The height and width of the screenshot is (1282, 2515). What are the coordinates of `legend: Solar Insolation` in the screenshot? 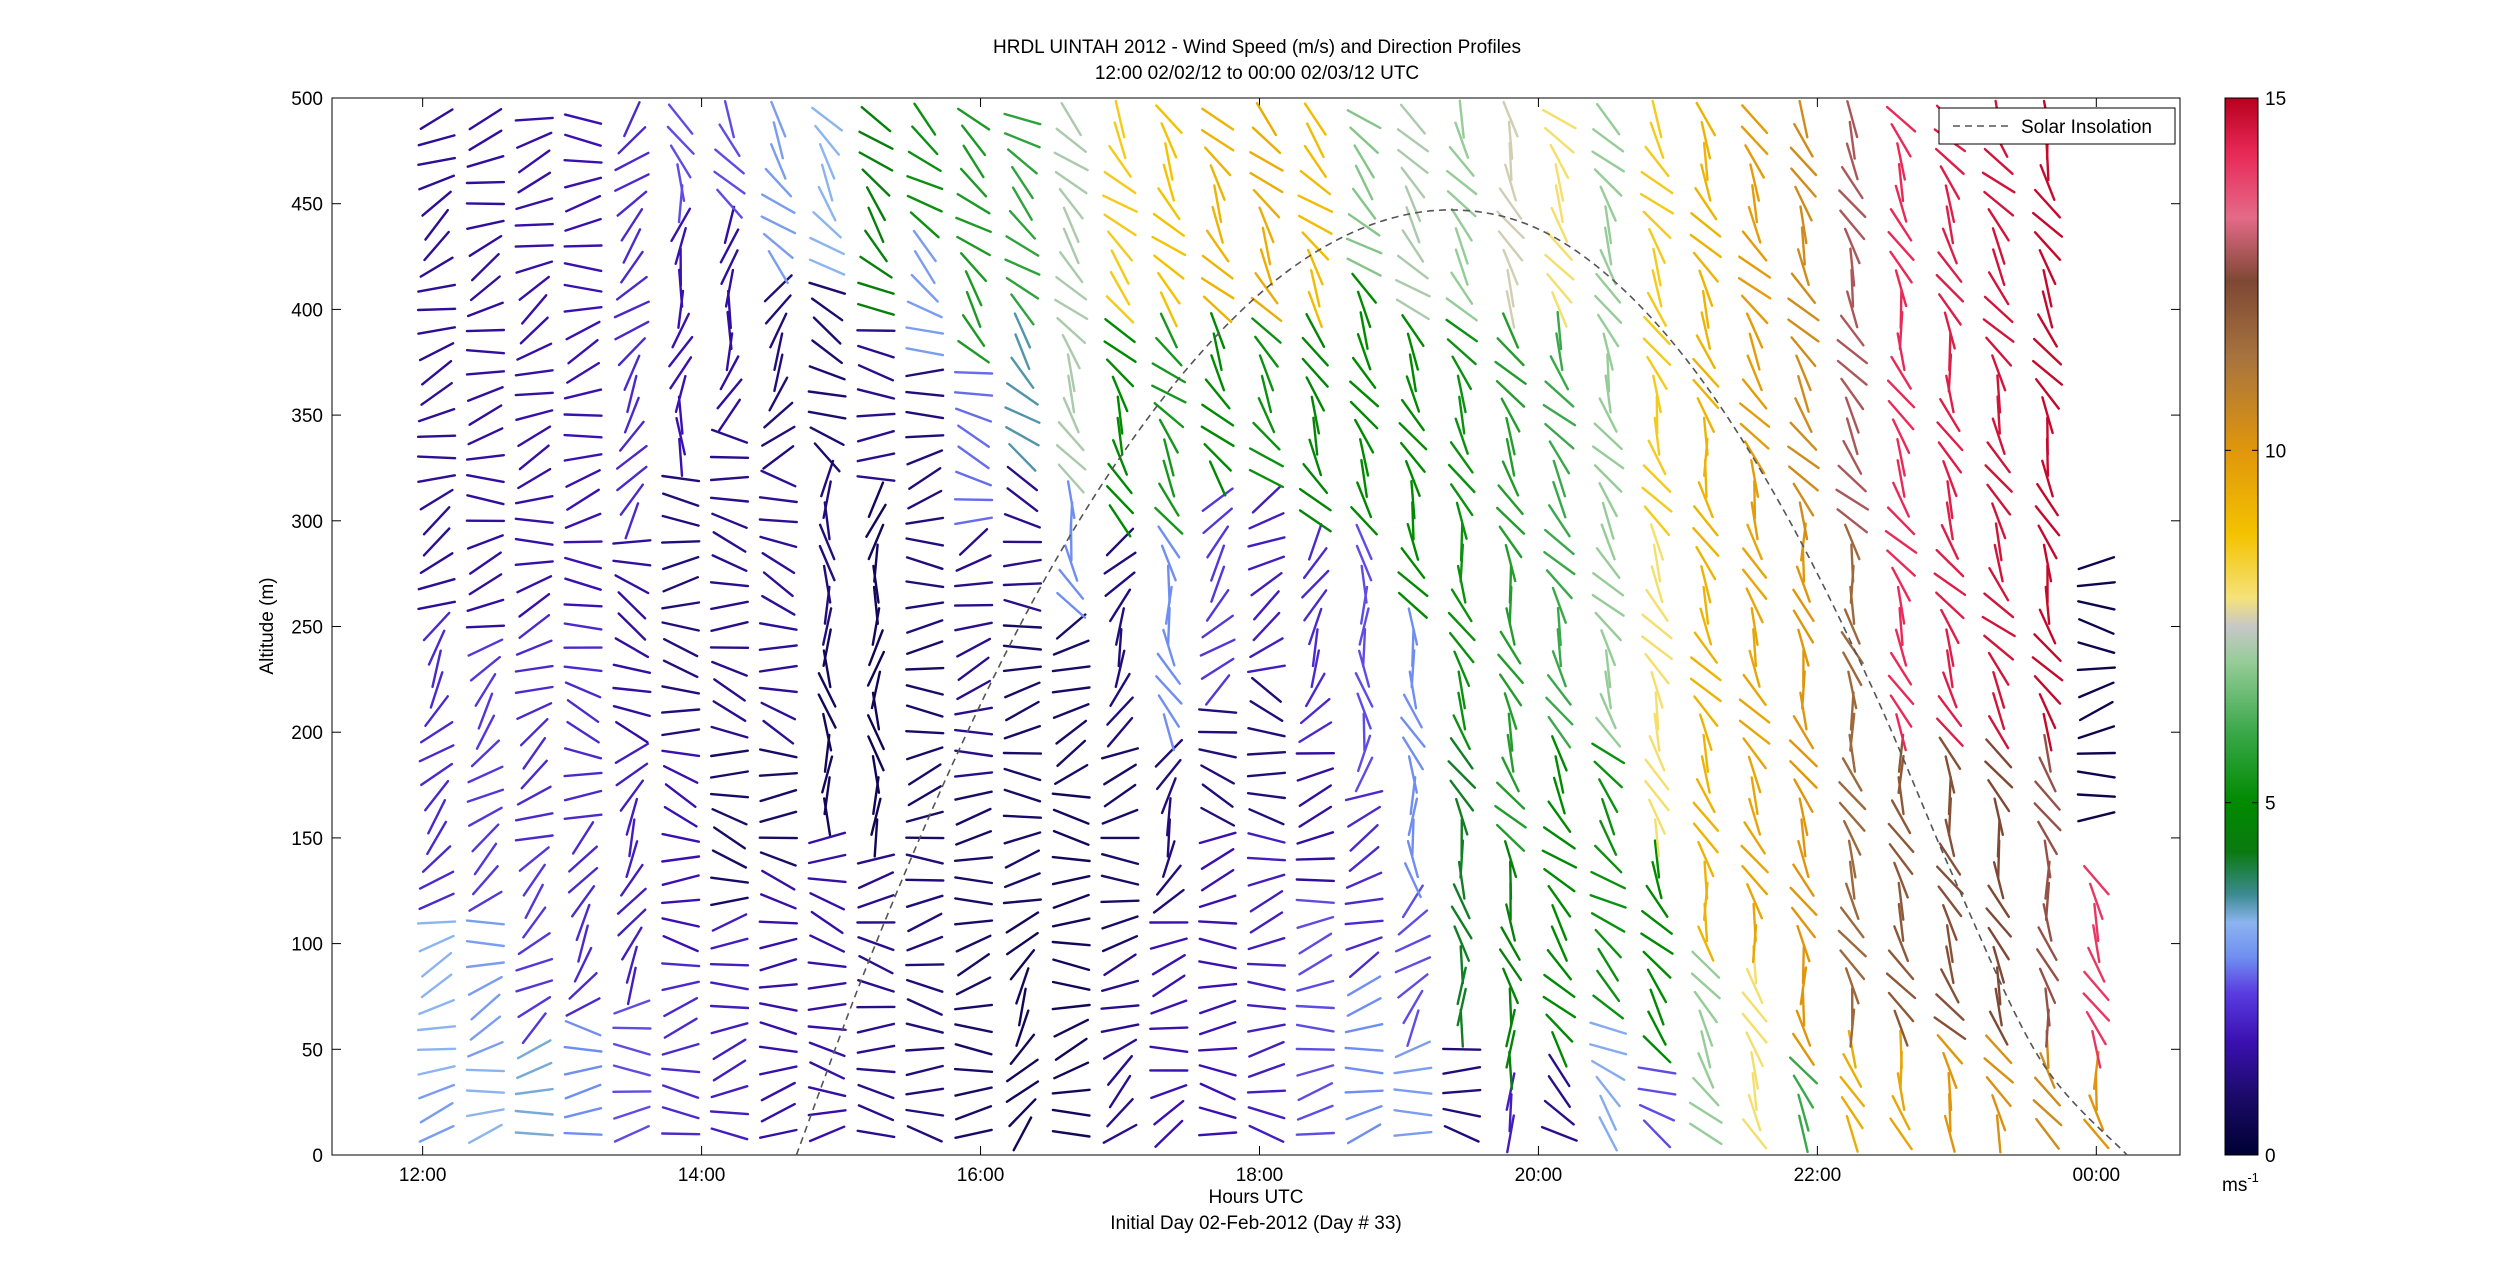 It's located at (2057, 126).